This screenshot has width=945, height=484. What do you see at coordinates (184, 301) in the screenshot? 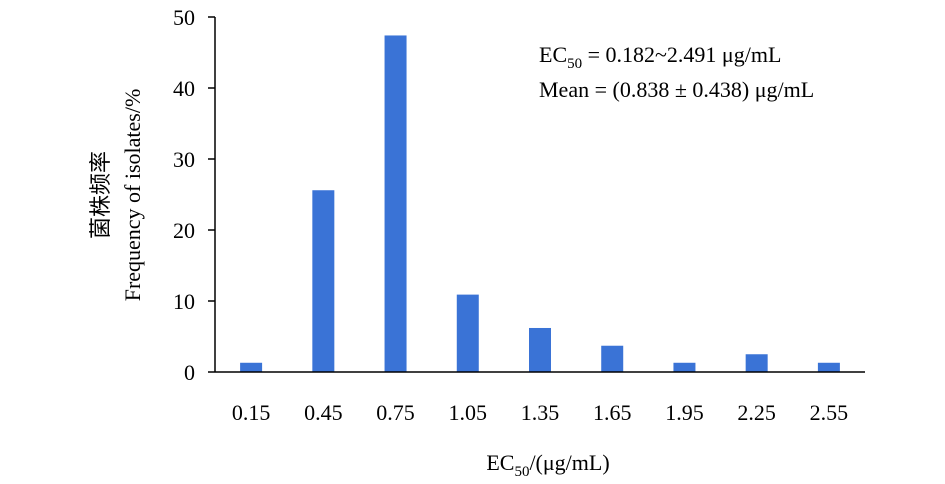
I see `y-tick-label: 10` at bounding box center [184, 301].